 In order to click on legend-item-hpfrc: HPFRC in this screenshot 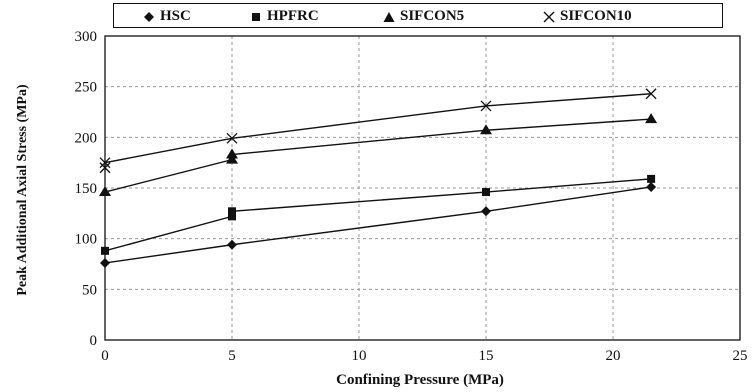, I will do `click(284, 16)`.